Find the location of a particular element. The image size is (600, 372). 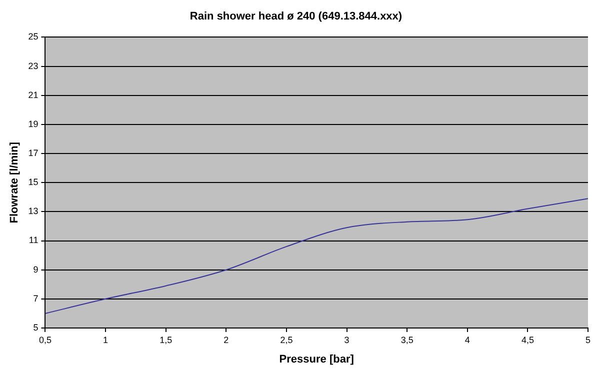

x-tick-label: 0,5 is located at coordinates (45, 339).